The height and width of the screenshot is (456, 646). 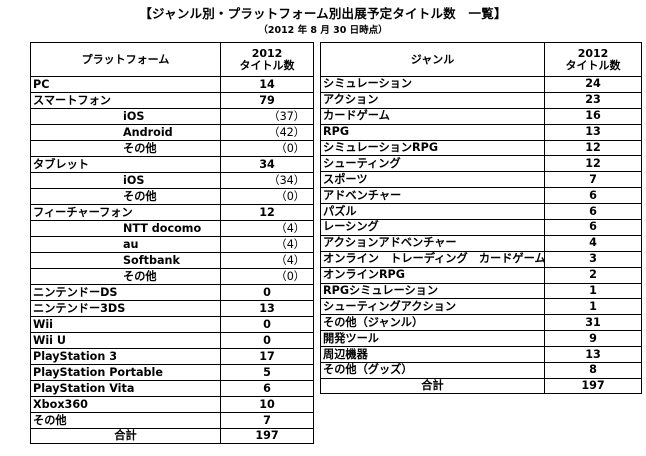 I want to click on genre-count: 24, so click(x=593, y=84).